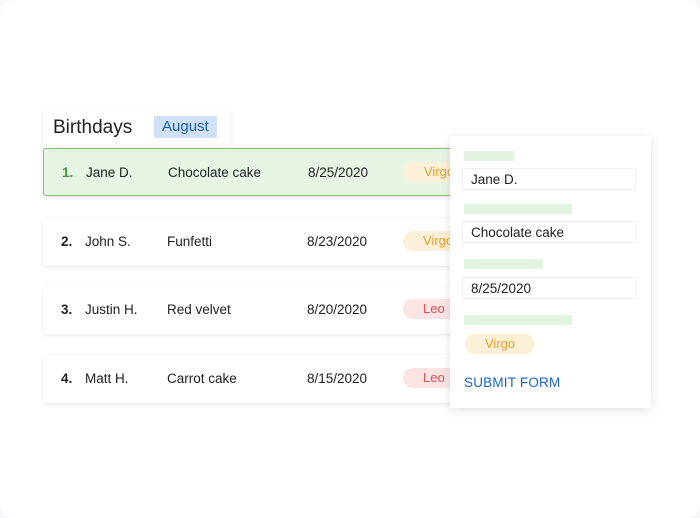  I want to click on row-number: 1., so click(68, 172).